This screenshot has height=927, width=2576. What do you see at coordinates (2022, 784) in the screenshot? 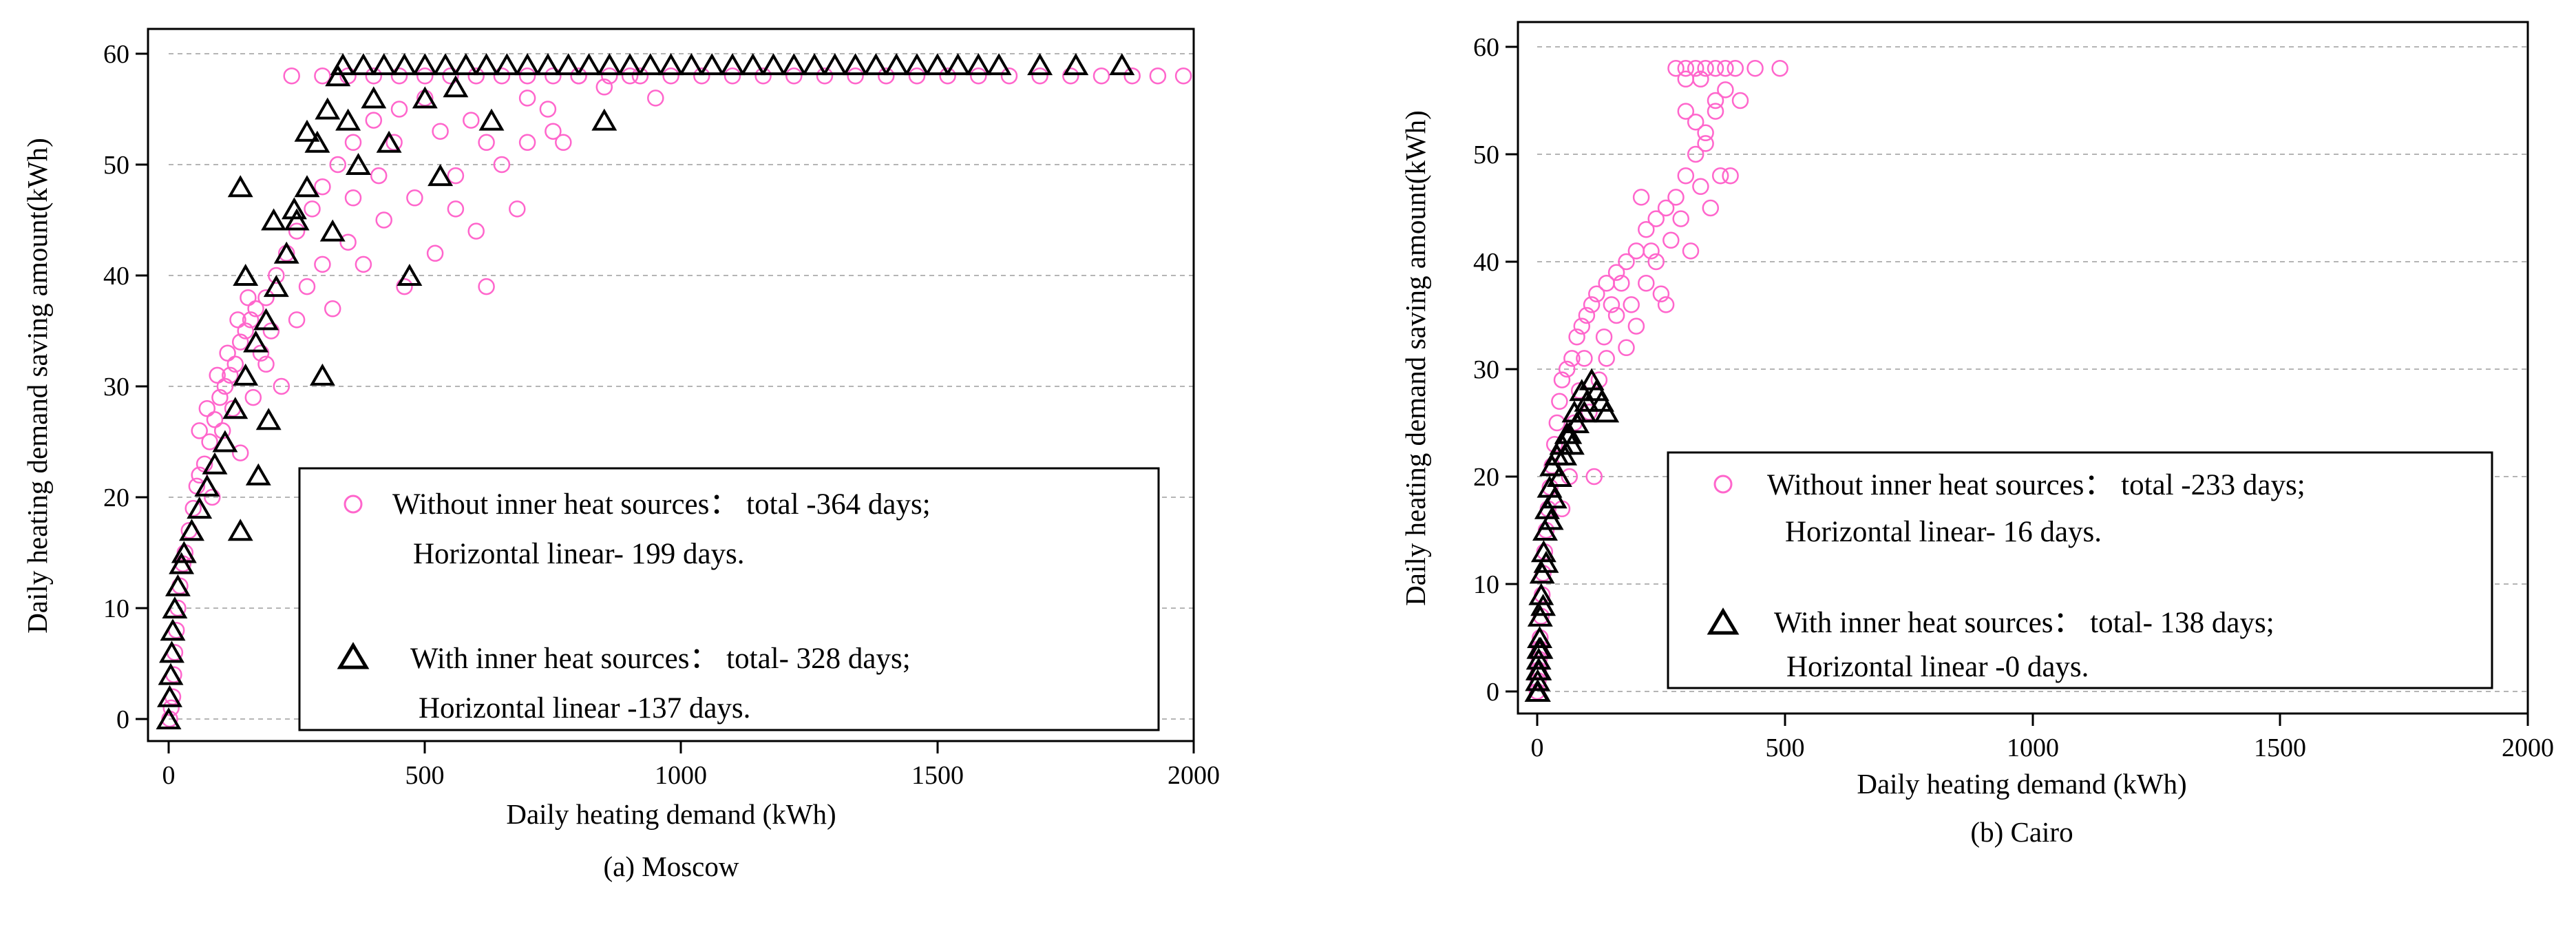
I see `x-axis-title: Daily heating demand (kWh)` at bounding box center [2022, 784].